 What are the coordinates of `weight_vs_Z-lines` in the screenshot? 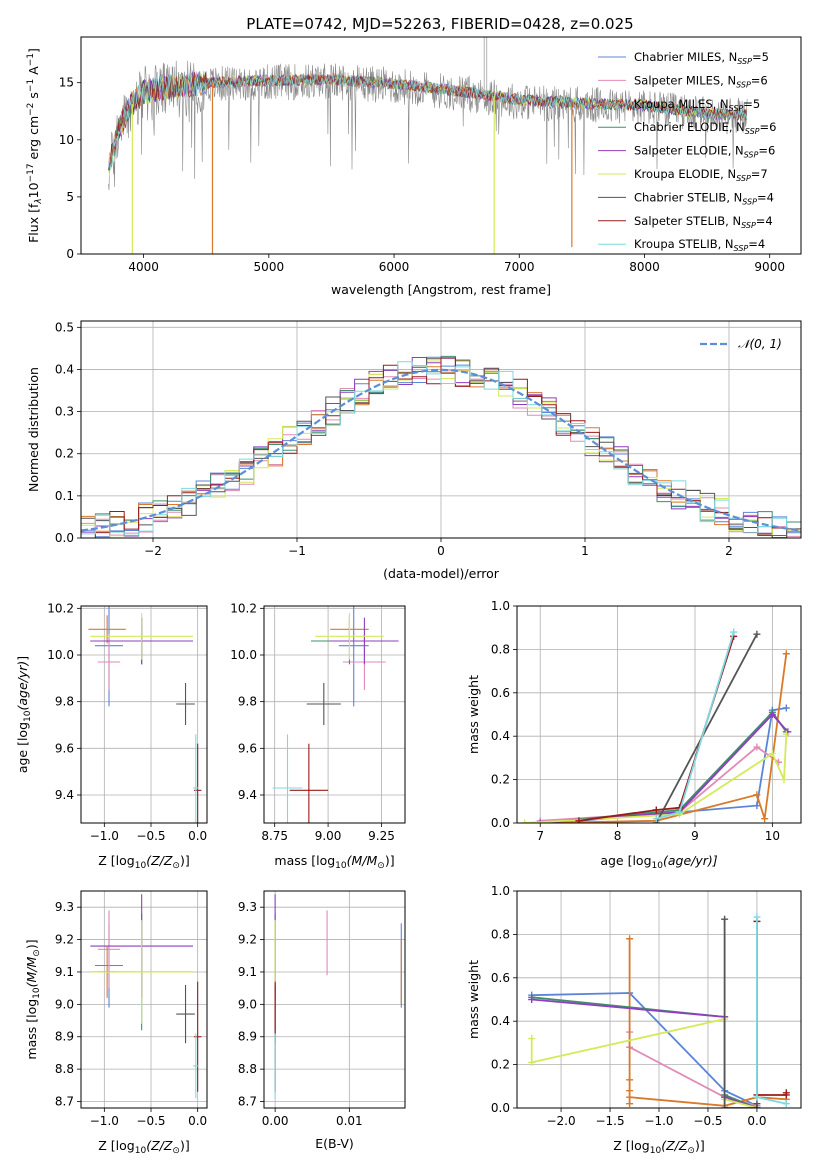 It's located at (659, 1010).